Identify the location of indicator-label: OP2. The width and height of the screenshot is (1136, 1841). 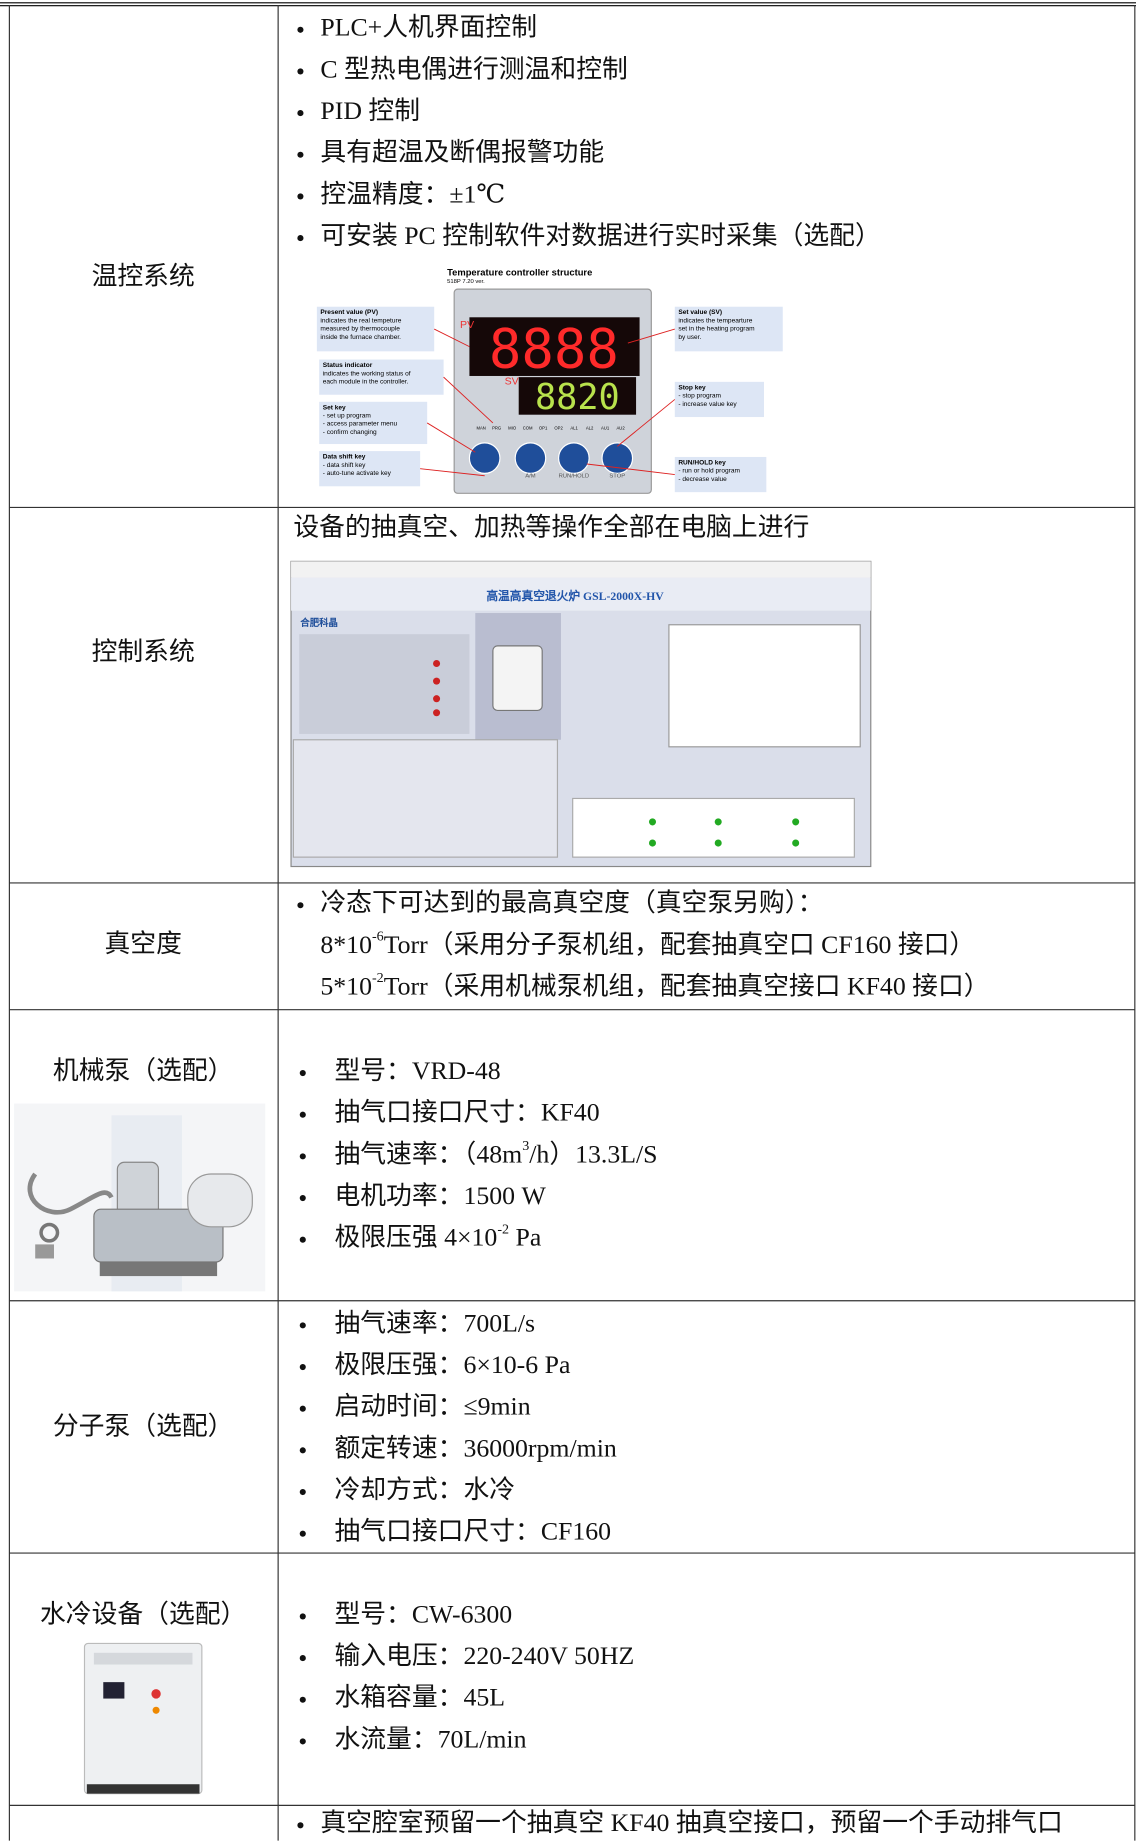
(558, 428).